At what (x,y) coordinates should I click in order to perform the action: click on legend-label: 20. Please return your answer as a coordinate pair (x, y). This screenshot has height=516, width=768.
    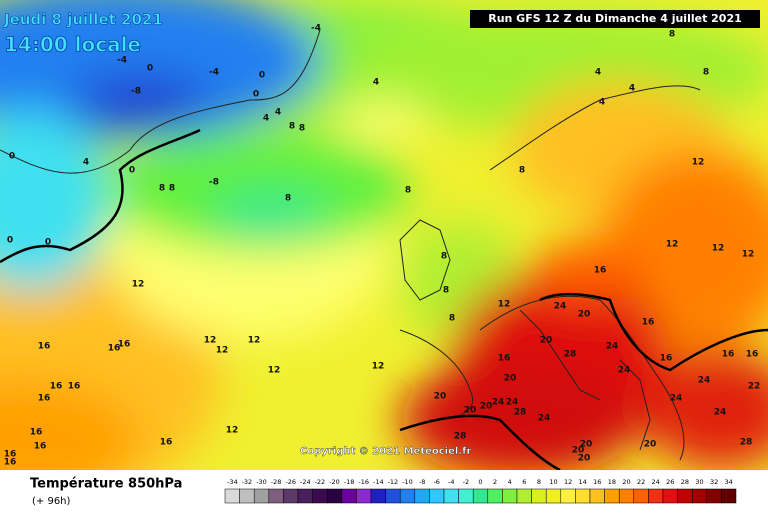
    Looking at the image, I should click on (626, 482).